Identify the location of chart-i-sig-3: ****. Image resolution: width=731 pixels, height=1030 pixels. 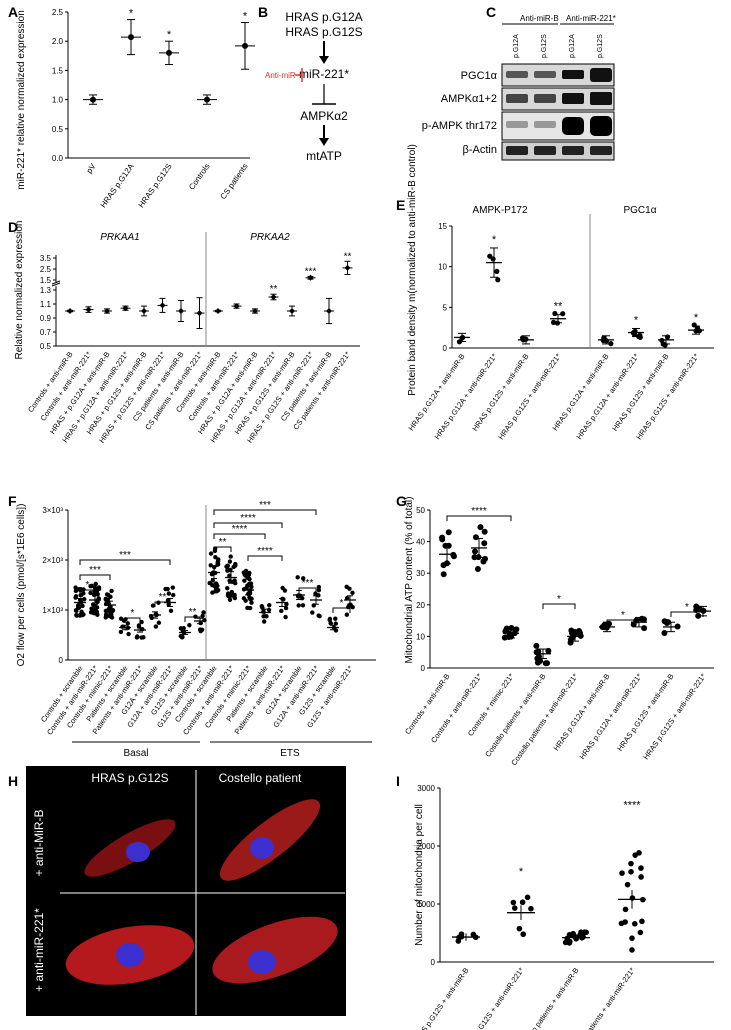
(632, 805).